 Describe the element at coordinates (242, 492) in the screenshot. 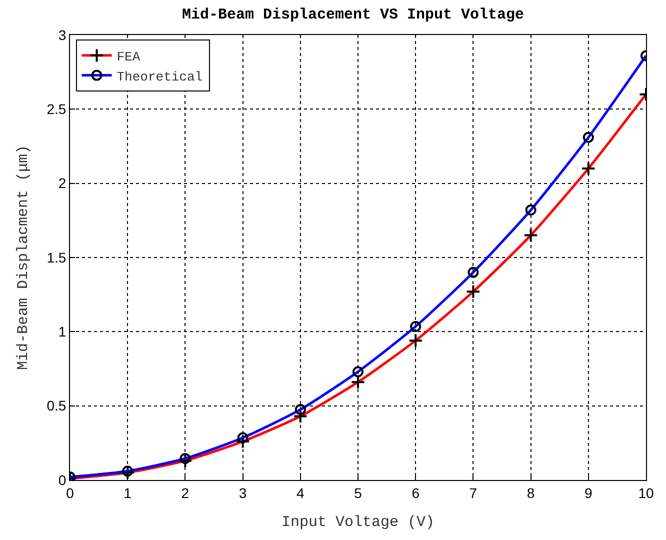

I see `x-tick-label: 3` at that location.